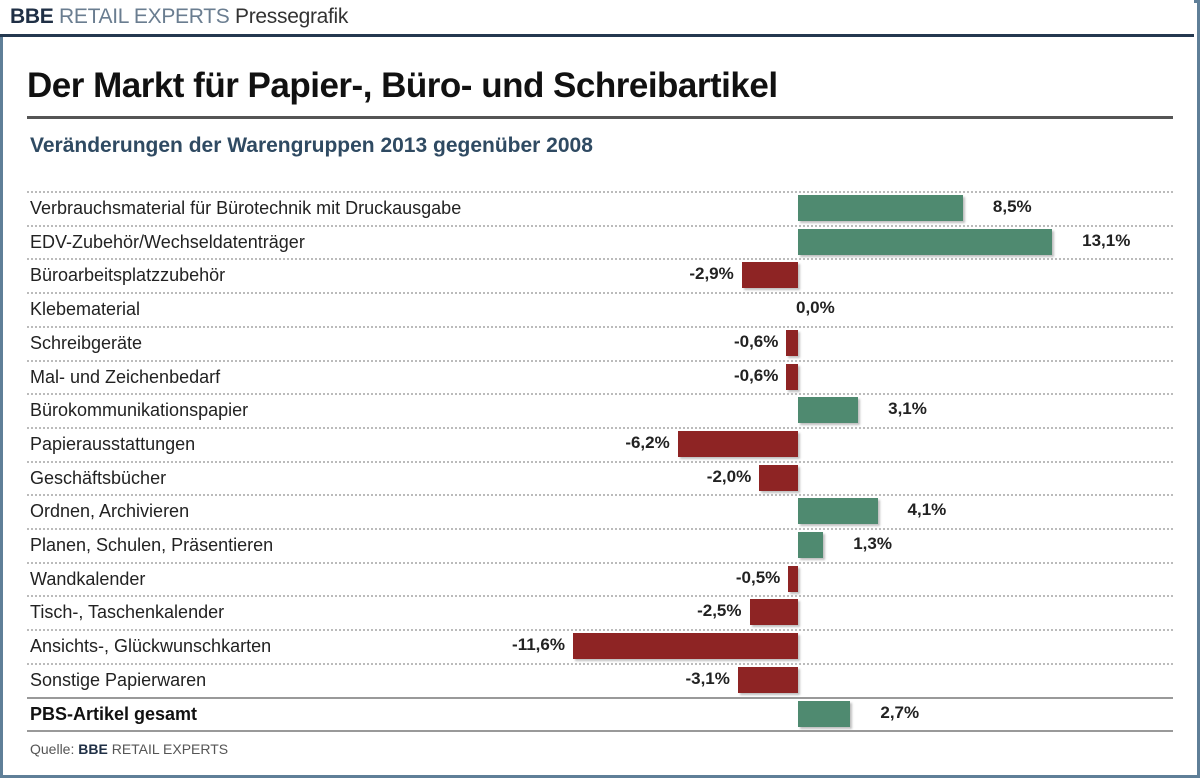  Describe the element at coordinates (1012, 206) in the screenshot. I see `value-label: 8,5%` at that location.